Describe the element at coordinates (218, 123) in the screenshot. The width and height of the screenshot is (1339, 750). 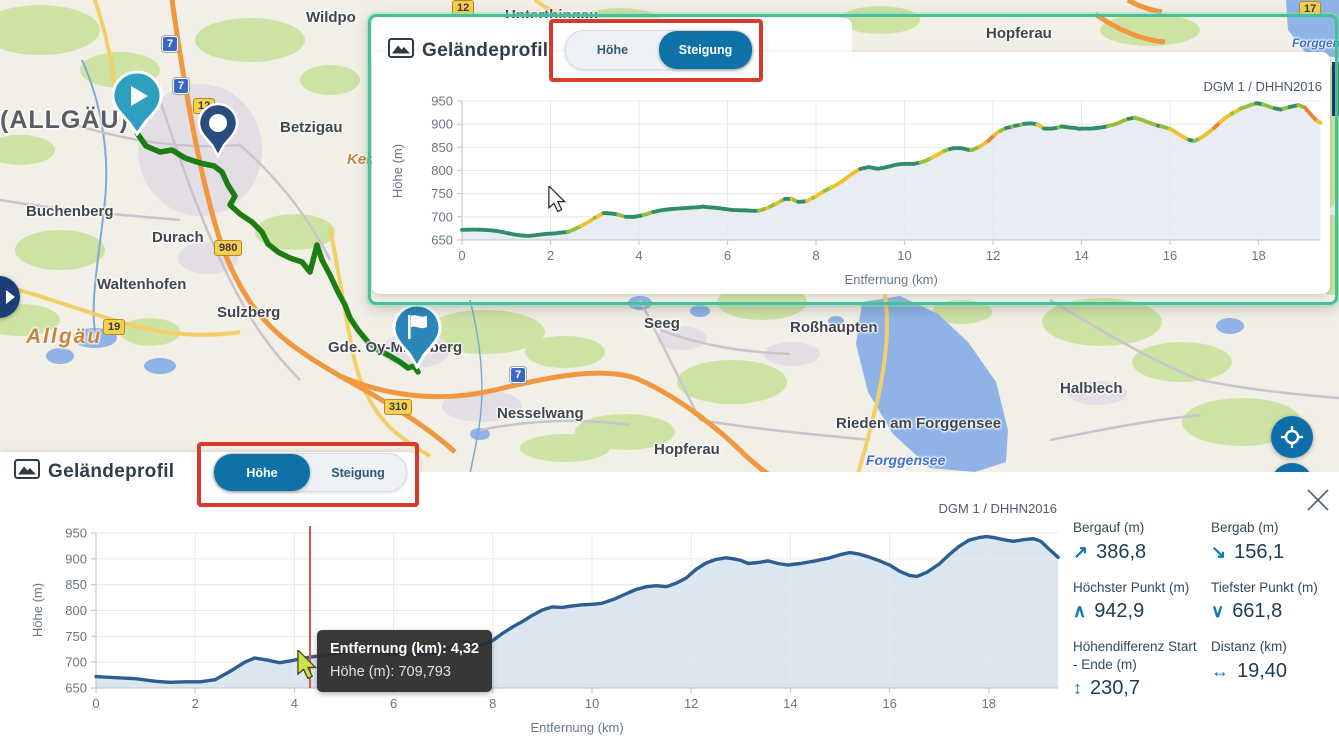
I see `dot-icon` at that location.